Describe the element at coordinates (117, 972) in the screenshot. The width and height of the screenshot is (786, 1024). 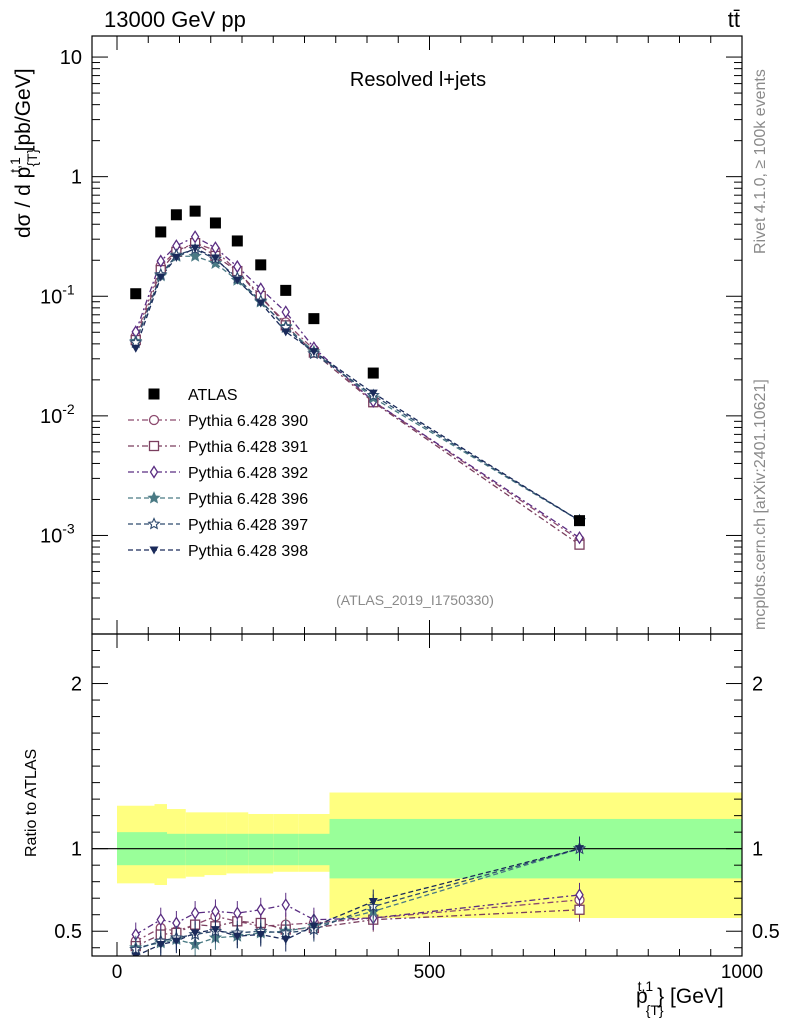
I see `x-tick-label: 0` at that location.